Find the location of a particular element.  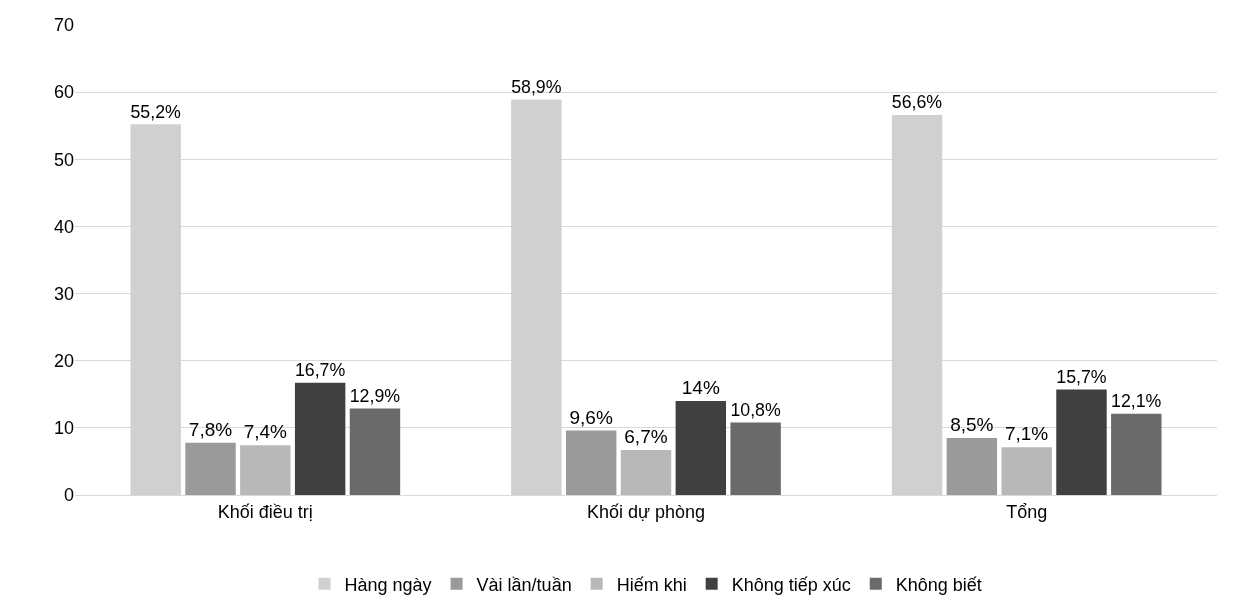

x-tick-label: Tổng is located at coordinates (1027, 511).